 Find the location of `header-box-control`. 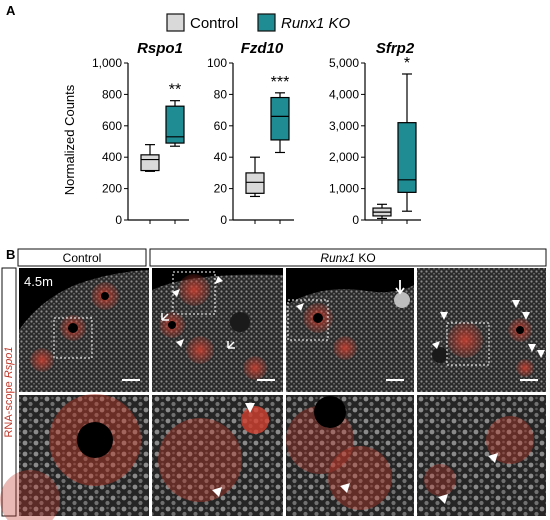

header-box-control is located at coordinates (82, 257).